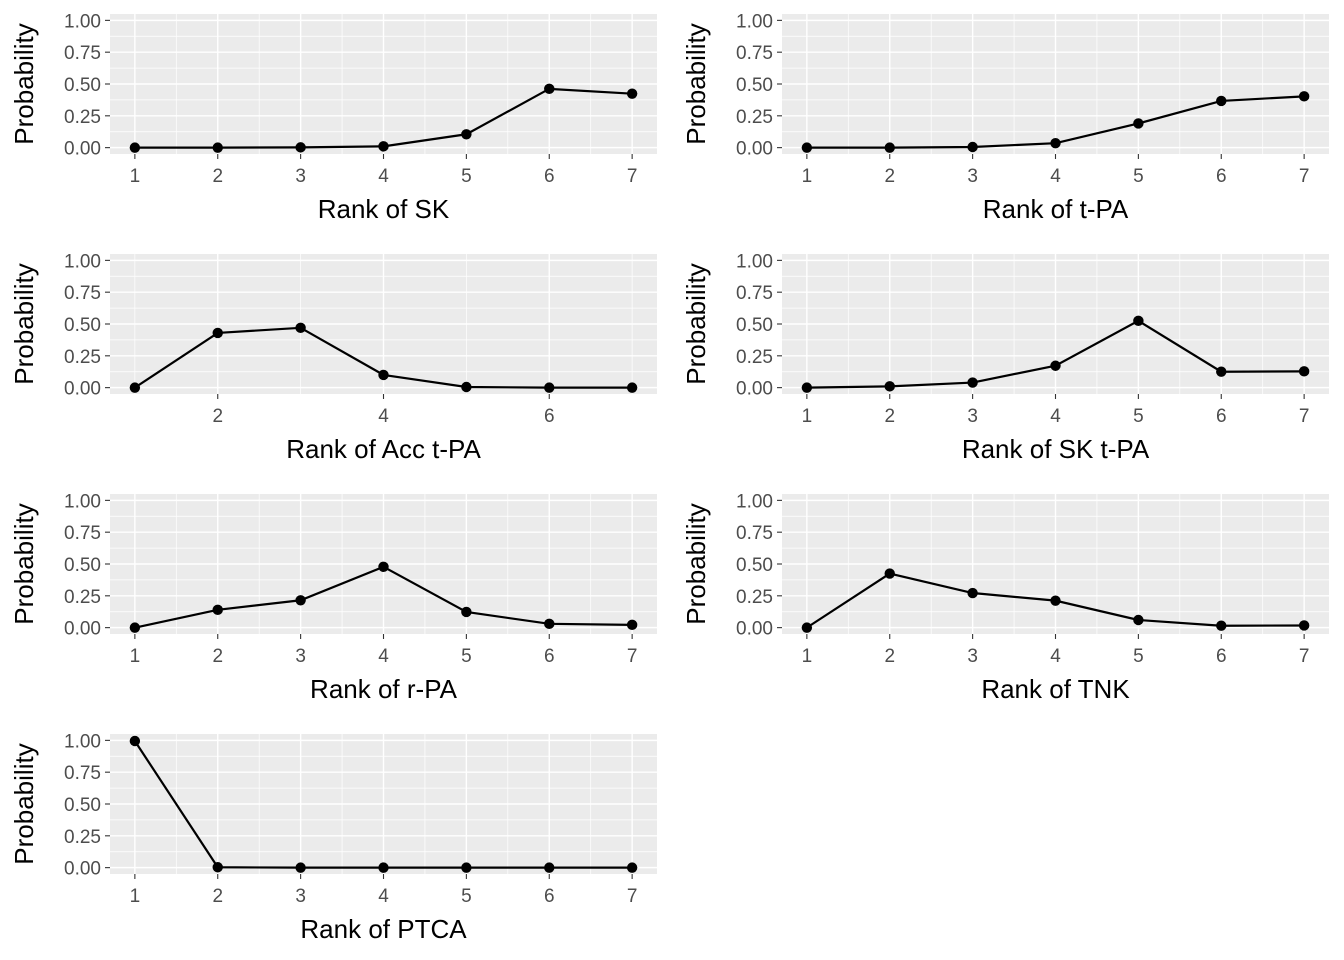 The image size is (1344, 960). I want to click on x-axis-title: Rank of t-PA, so click(1056, 209).